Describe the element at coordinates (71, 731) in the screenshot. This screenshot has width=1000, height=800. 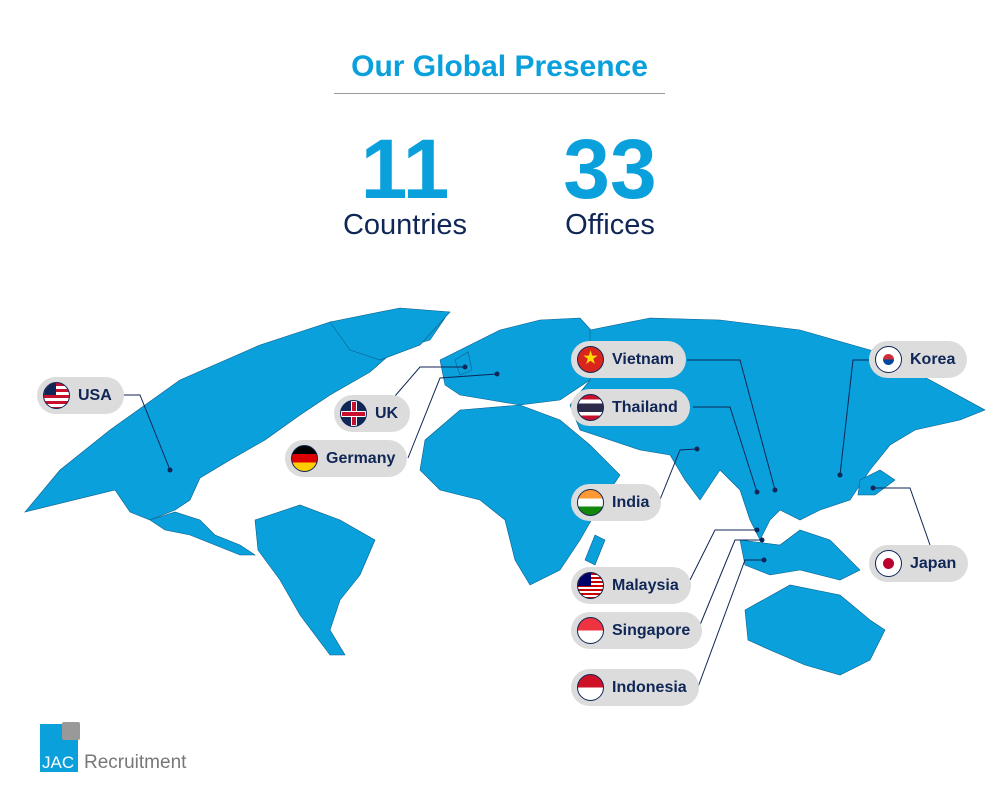
I see `puzzle-piece-icon` at that location.